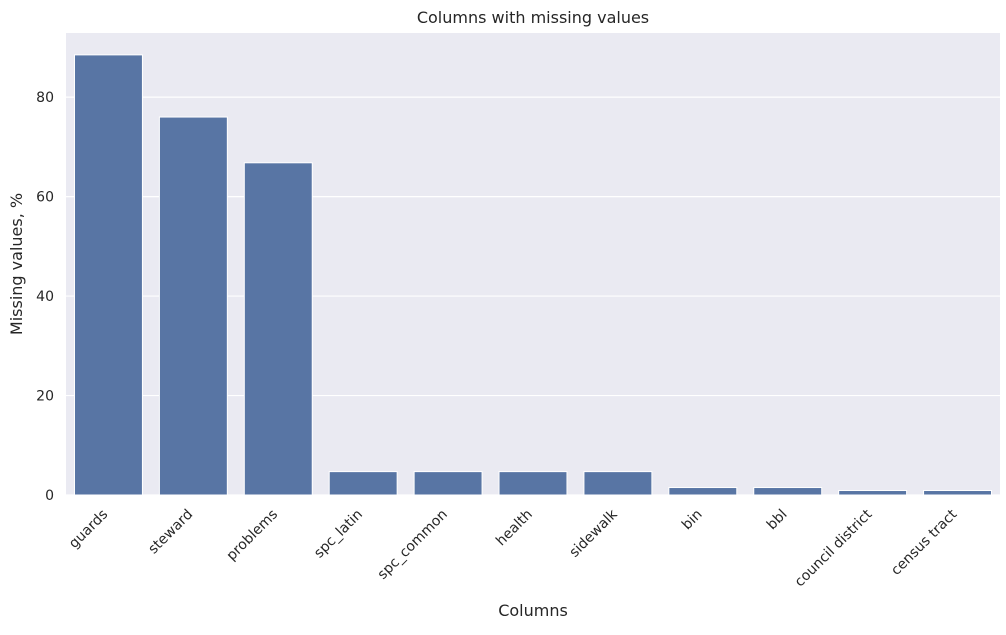 The image size is (1006, 635). What do you see at coordinates (788, 491) in the screenshot?
I see `bar-bbl` at bounding box center [788, 491].